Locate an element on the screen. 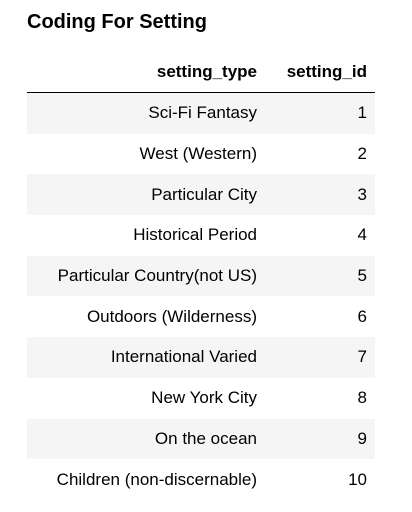 The image size is (412, 512). setting-id-cell: 1 is located at coordinates (362, 113).